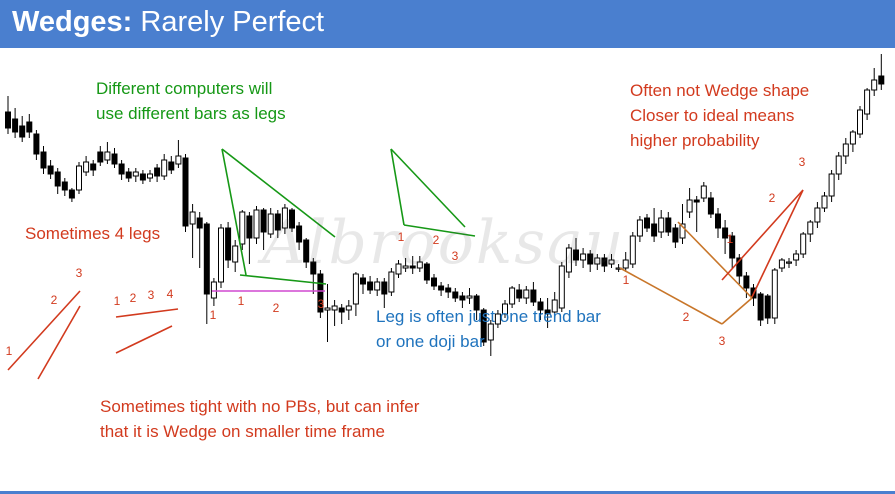  What do you see at coordinates (430, 341) in the screenshot?
I see `note-leg-line2: or one doji bar` at bounding box center [430, 341].